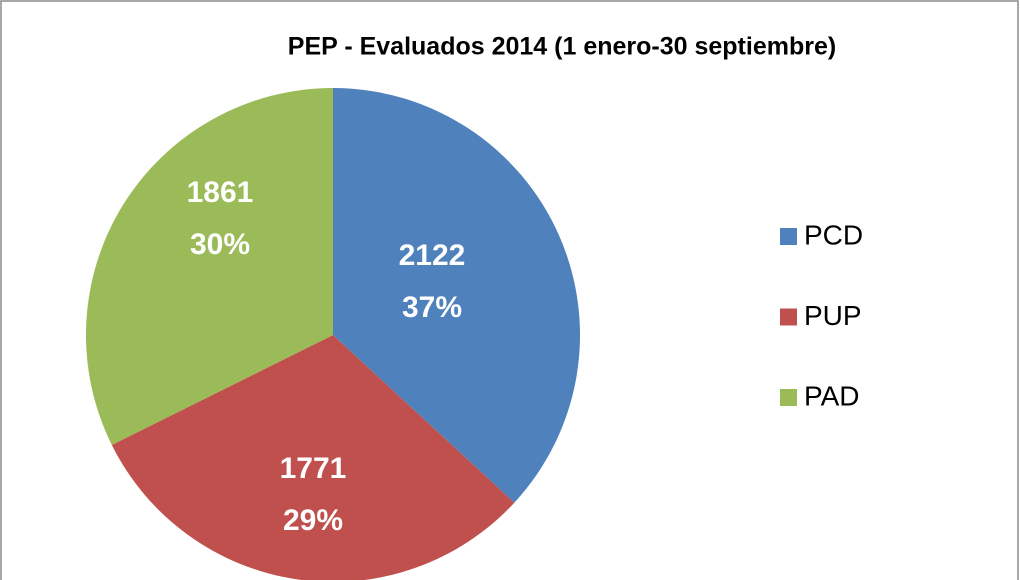 This screenshot has width=1020, height=580. What do you see at coordinates (220, 244) in the screenshot?
I see `slice-percent-label: 30%` at bounding box center [220, 244].